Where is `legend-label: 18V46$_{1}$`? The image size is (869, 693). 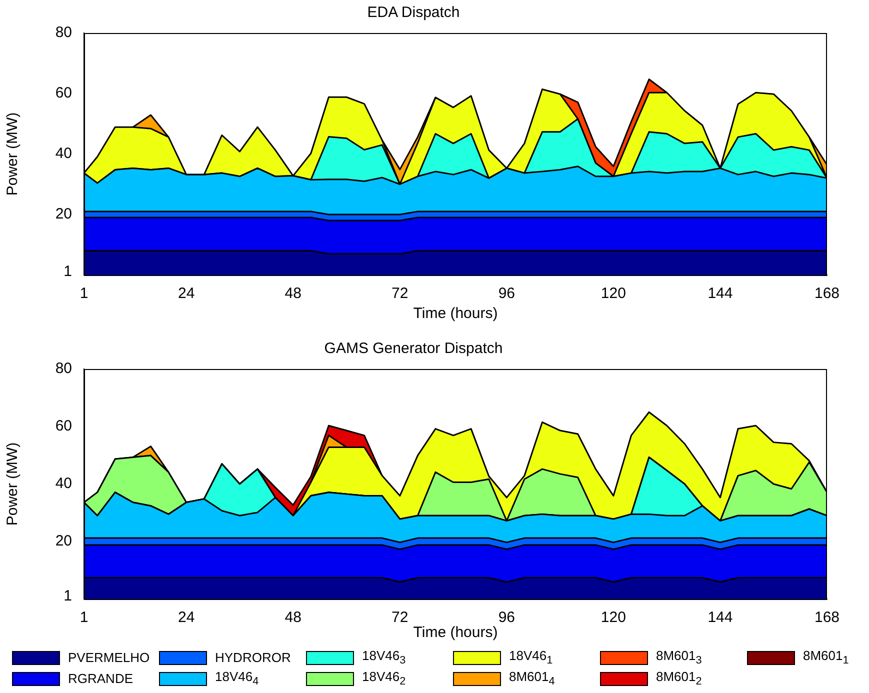 legend-label: 18V46$_{1}$ is located at coordinates (531, 657).